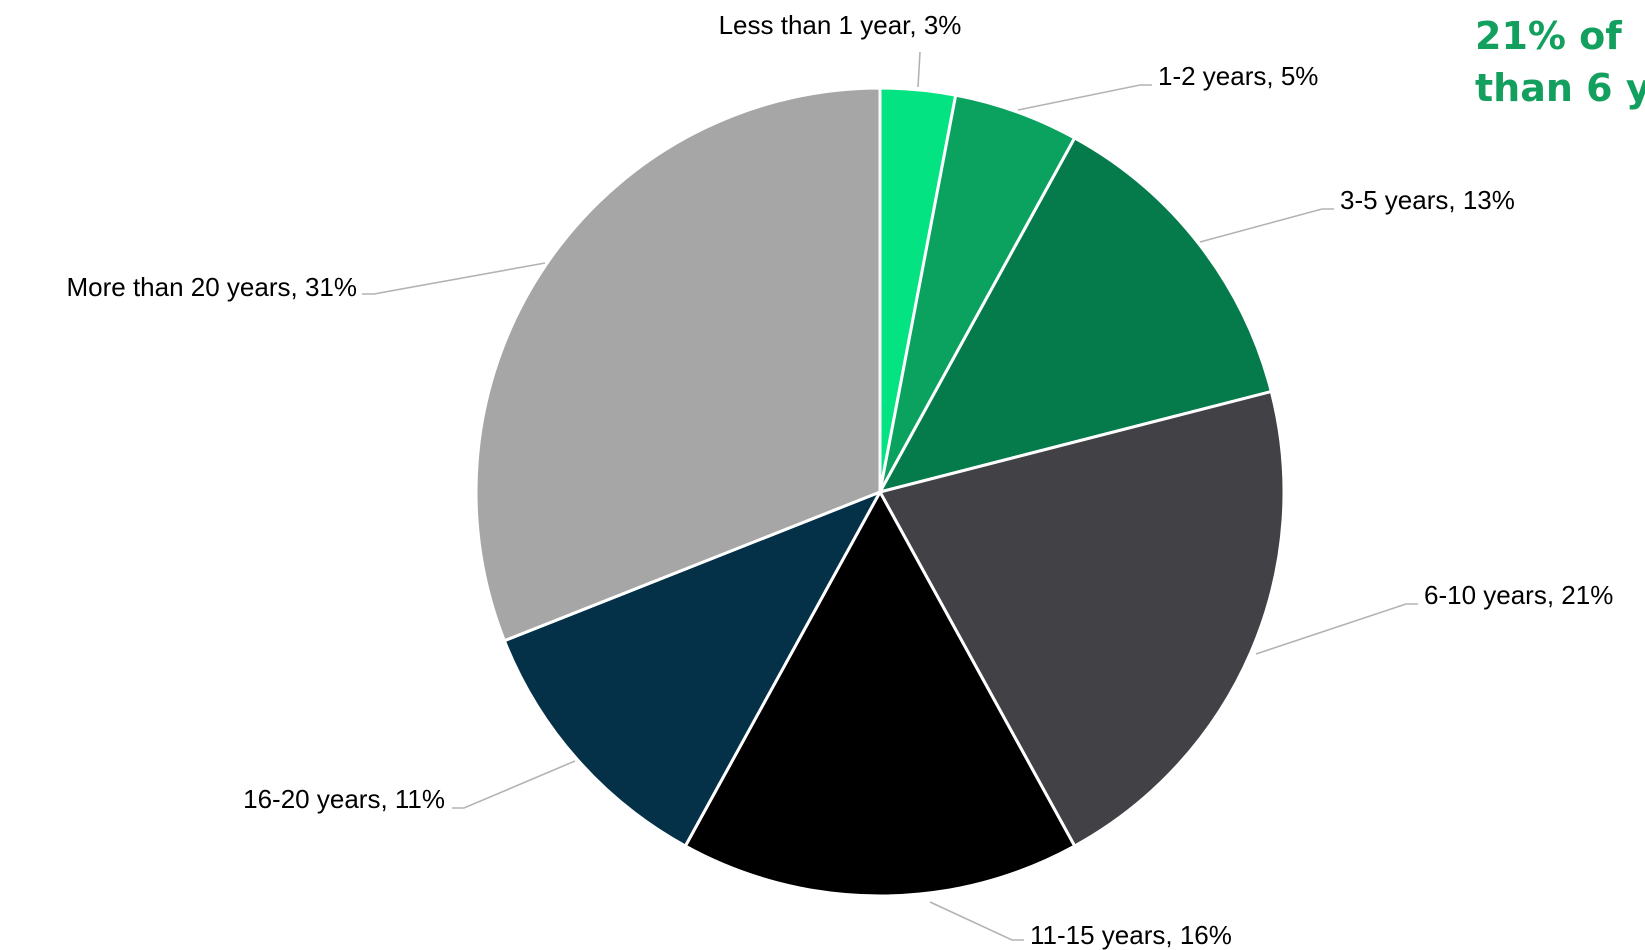 This screenshot has height=950, width=1645. I want to click on slice-more-than-20-years, so click(678, 364).